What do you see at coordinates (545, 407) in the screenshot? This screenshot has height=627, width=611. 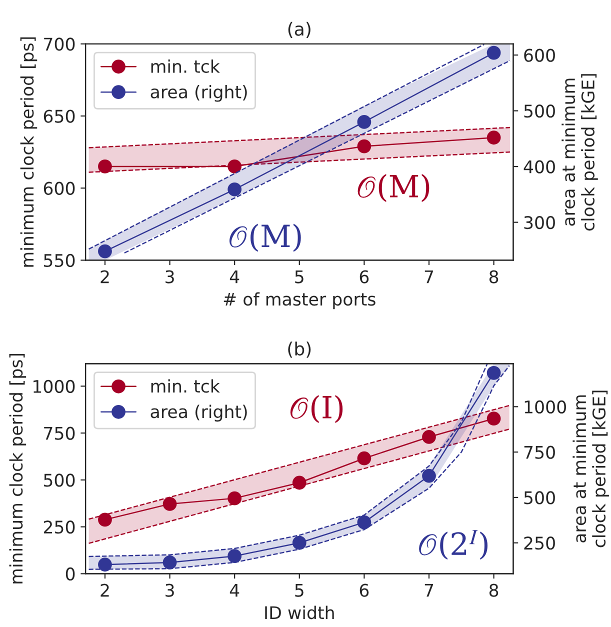 I see `y2-tick-label: 1000` at bounding box center [545, 407].